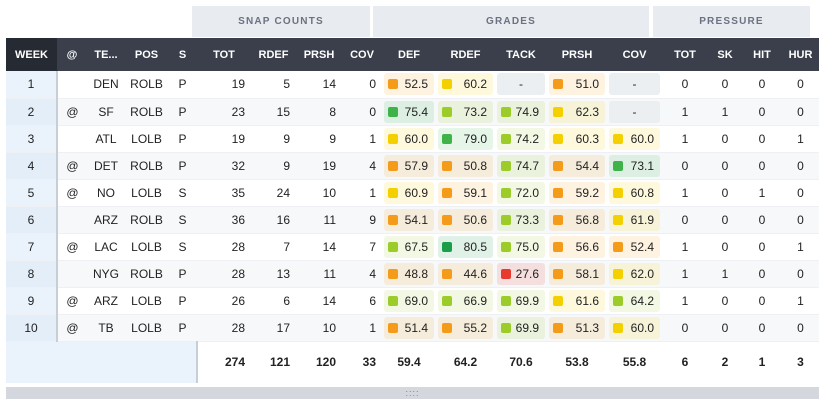  What do you see at coordinates (577, 273) in the screenshot?
I see `grade-chip: 58.1` at bounding box center [577, 273].